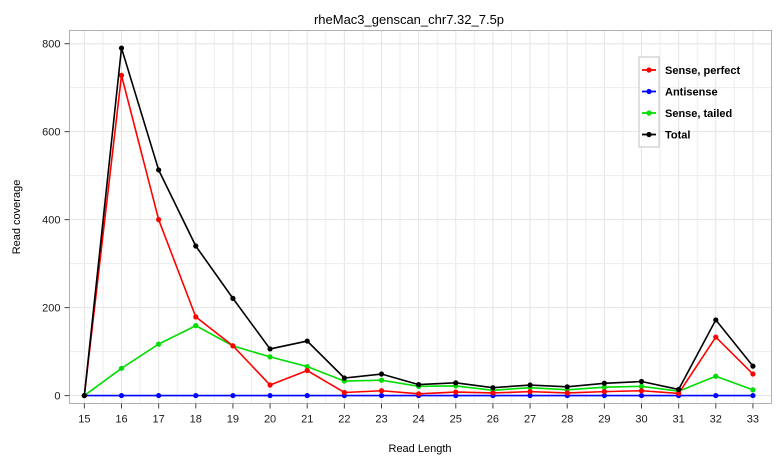  What do you see at coordinates (456, 420) in the screenshot?
I see `x-tick-label: 25` at bounding box center [456, 420].